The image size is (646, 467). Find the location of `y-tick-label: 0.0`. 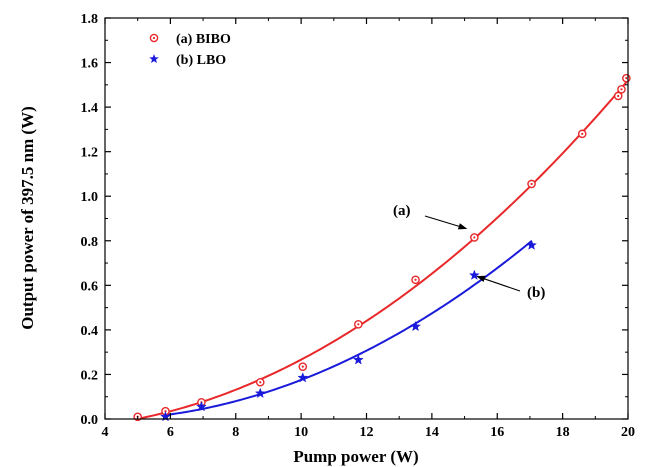

y-tick-label: 0.0 is located at coordinates (90, 420).